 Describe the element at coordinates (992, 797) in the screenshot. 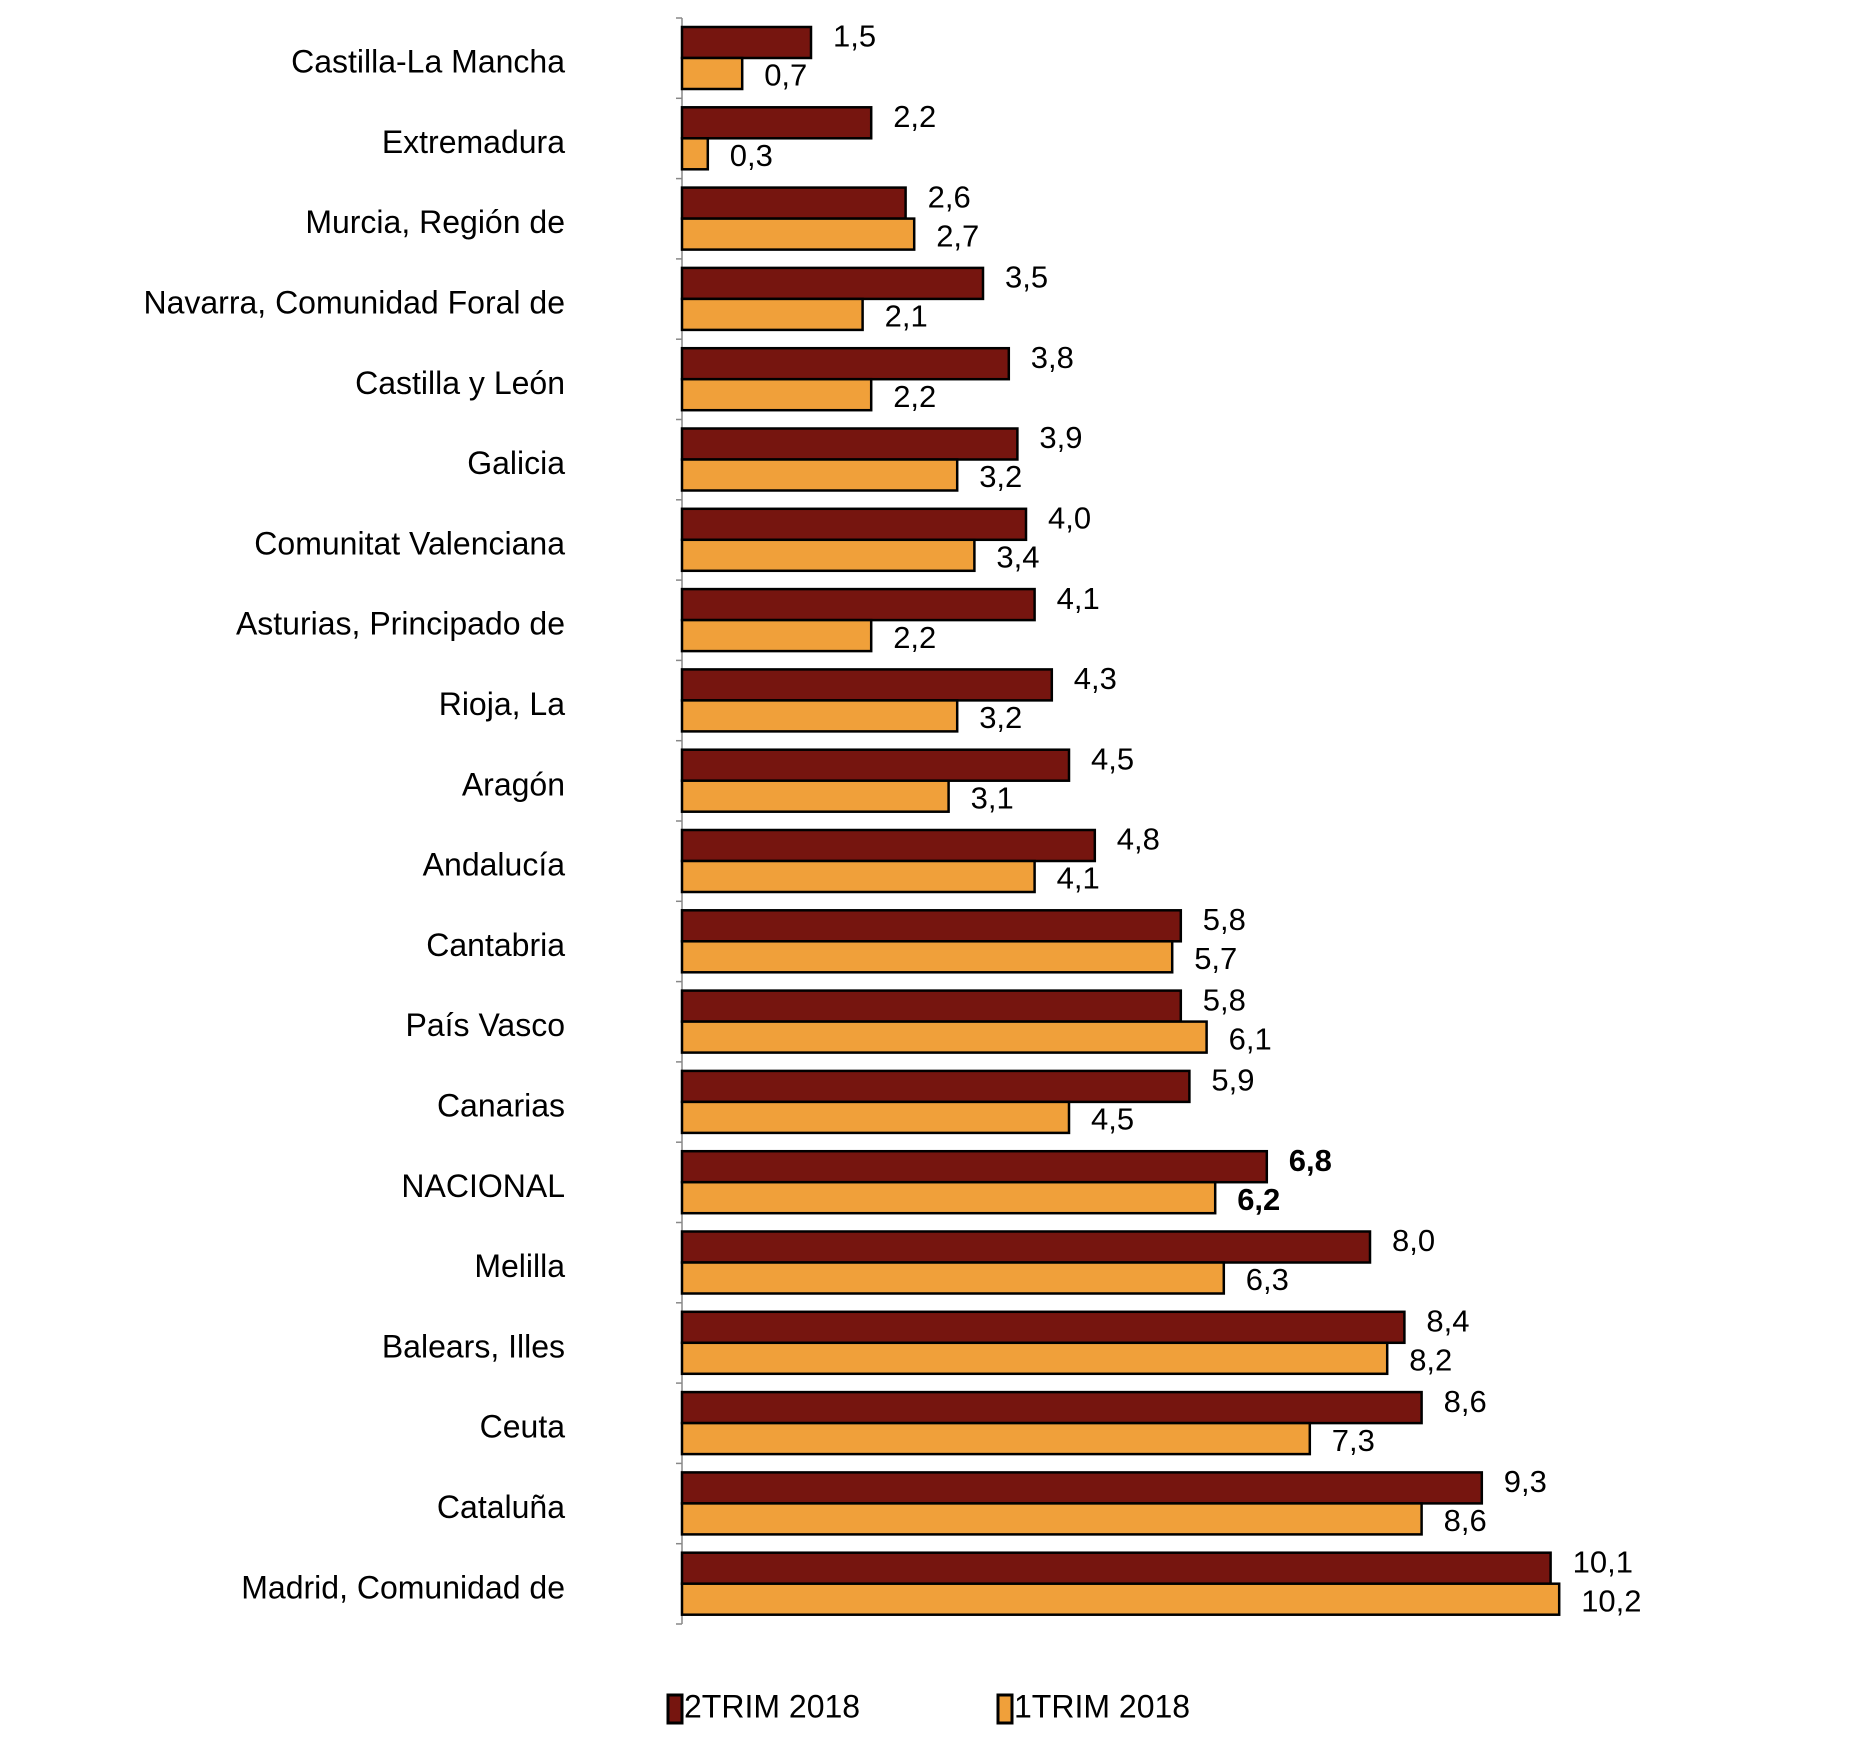

I see `data-label: 3,1` at that location.